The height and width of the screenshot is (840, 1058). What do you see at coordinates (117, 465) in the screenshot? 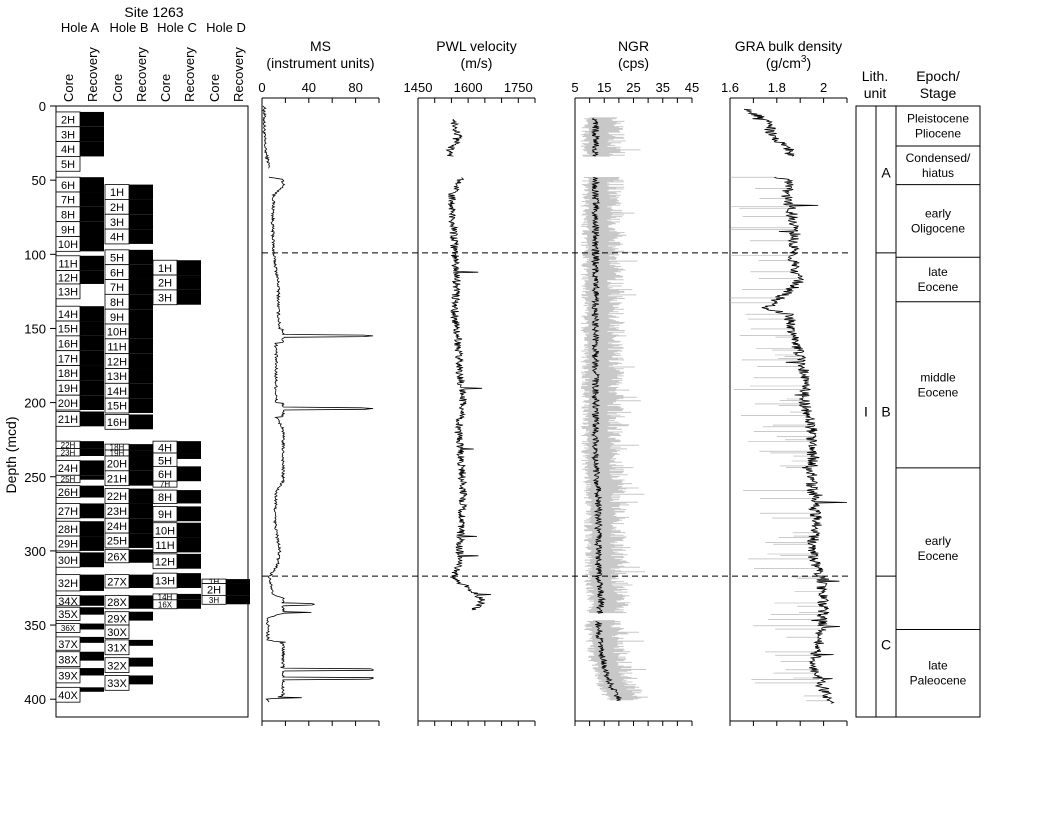
I see `core-label: 20H` at bounding box center [117, 465].